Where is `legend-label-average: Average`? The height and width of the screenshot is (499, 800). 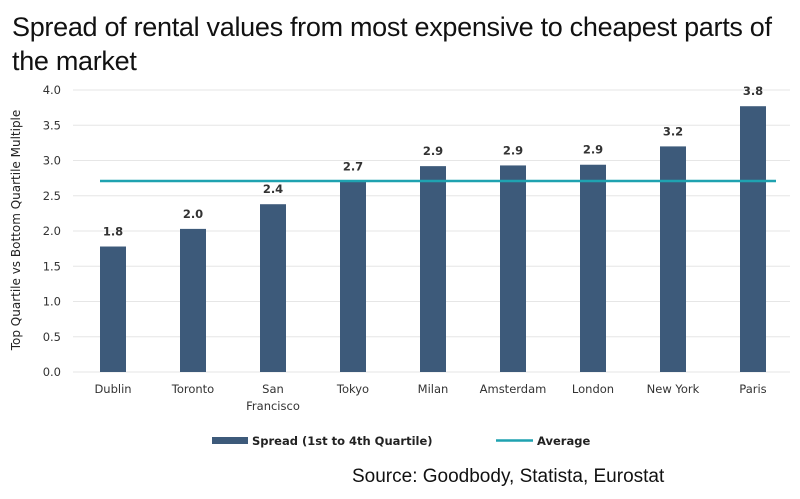 legend-label-average: Average is located at coordinates (563, 441).